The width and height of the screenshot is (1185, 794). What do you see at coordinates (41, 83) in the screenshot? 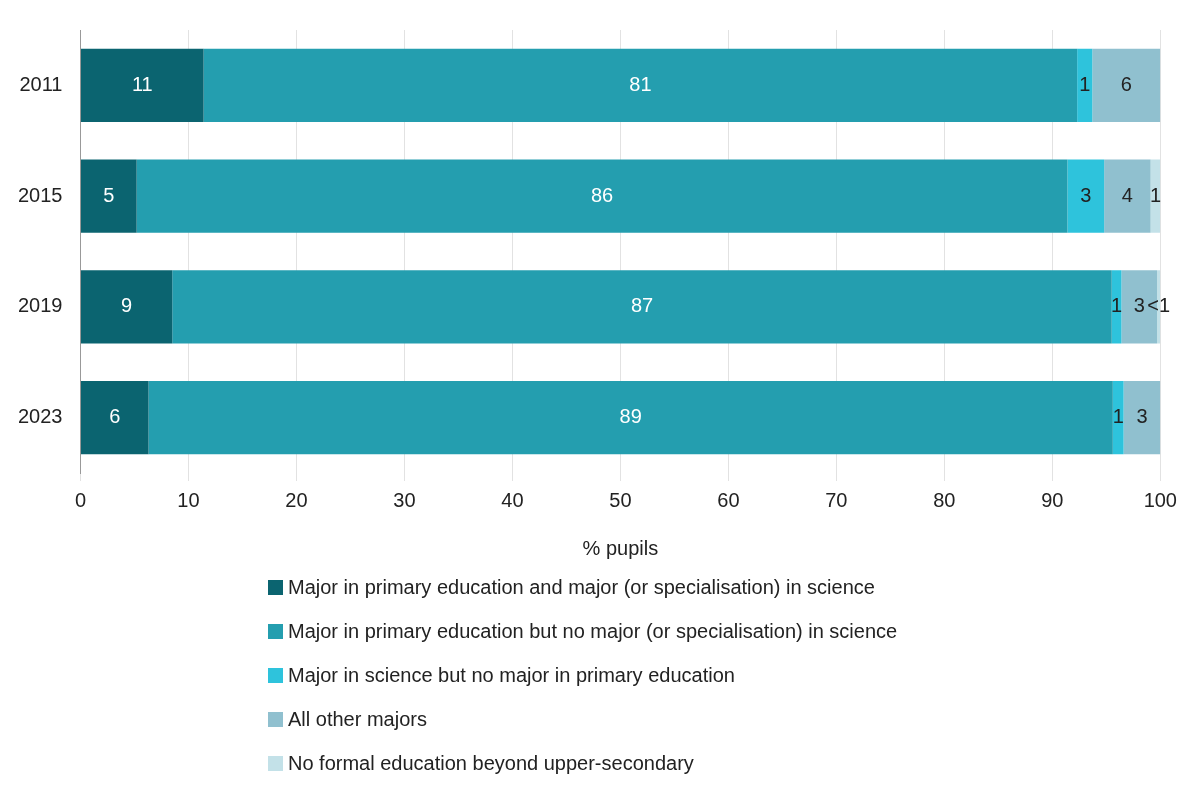
I see `y-tick-label: 2011` at bounding box center [41, 83].